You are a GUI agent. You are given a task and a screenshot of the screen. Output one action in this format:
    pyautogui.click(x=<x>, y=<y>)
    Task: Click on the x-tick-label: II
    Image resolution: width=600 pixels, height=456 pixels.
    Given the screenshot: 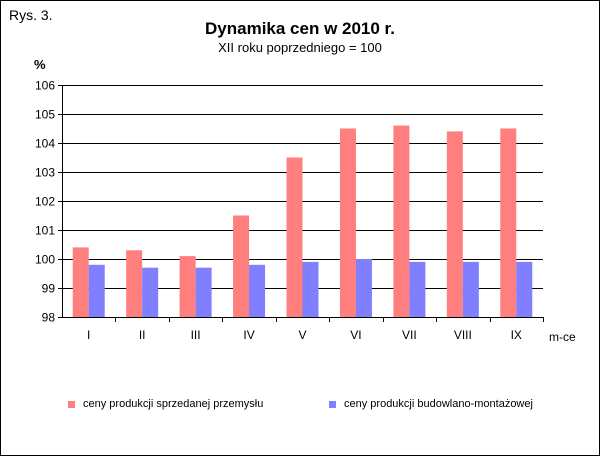 What is the action you would take?
    pyautogui.click(x=142, y=335)
    